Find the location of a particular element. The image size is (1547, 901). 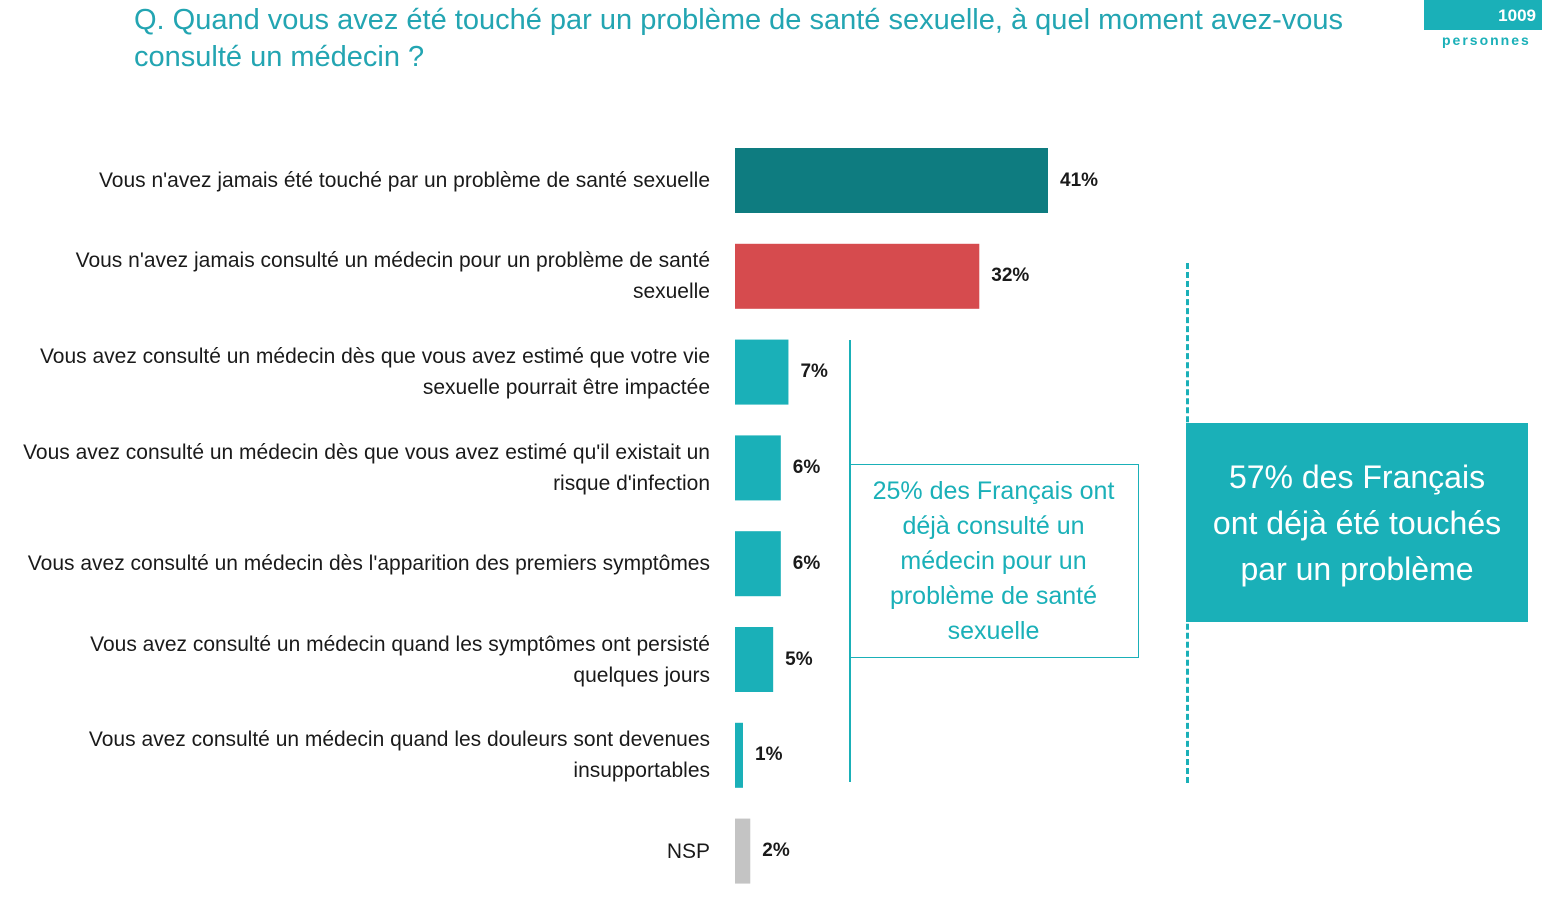

badge-box: 1009 is located at coordinates (1483, 15).